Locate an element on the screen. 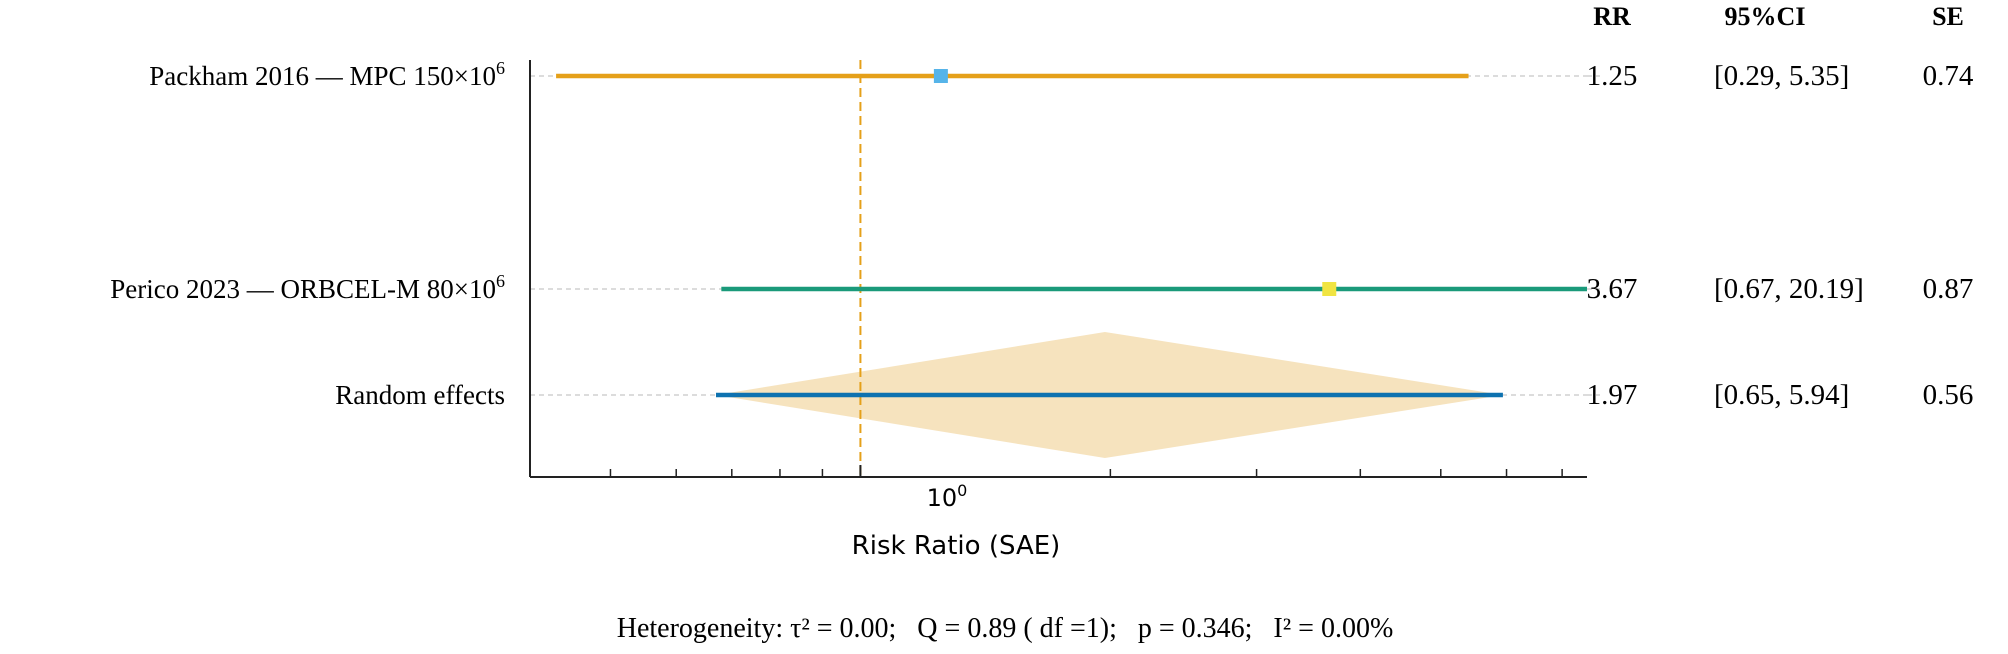  x-tick-label-major: 100 is located at coordinates (947, 496).